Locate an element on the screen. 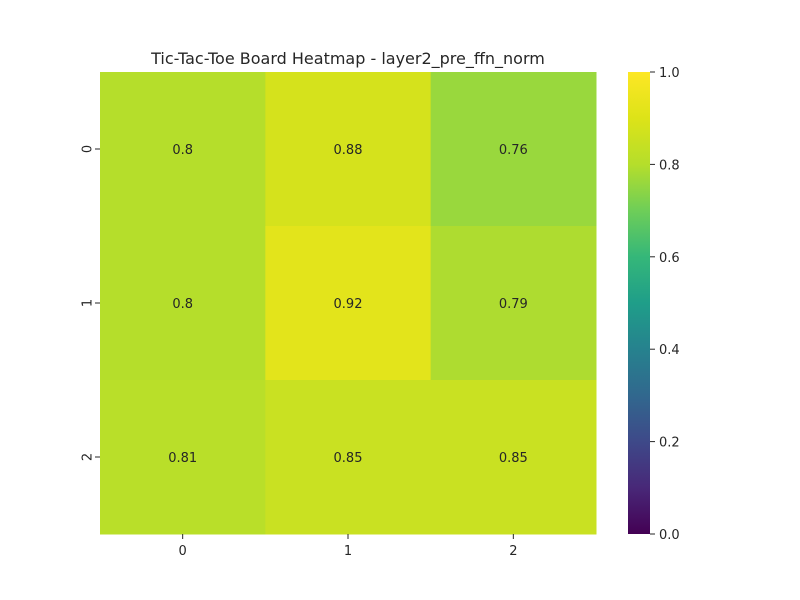  colorbar-tick-label: 0.4 is located at coordinates (669, 350).